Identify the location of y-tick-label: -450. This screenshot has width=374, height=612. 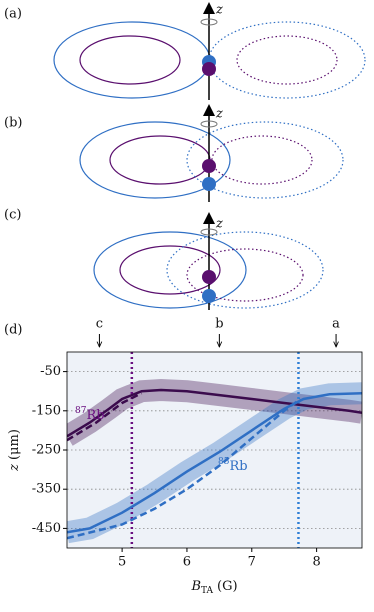
(46, 528).